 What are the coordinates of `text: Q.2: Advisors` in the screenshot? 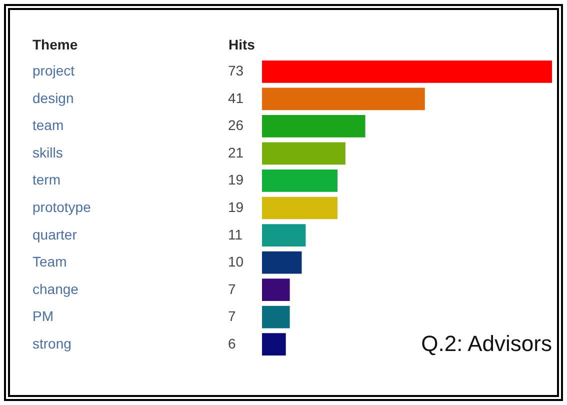 It's located at (486, 343).